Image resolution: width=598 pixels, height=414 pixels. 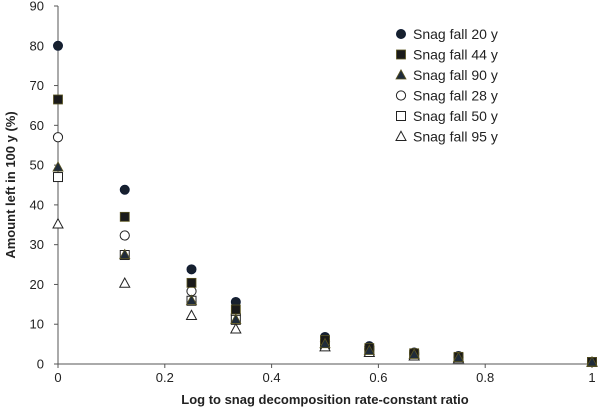 What do you see at coordinates (165, 377) in the screenshot?
I see `x-tick-label: 0.2` at bounding box center [165, 377].